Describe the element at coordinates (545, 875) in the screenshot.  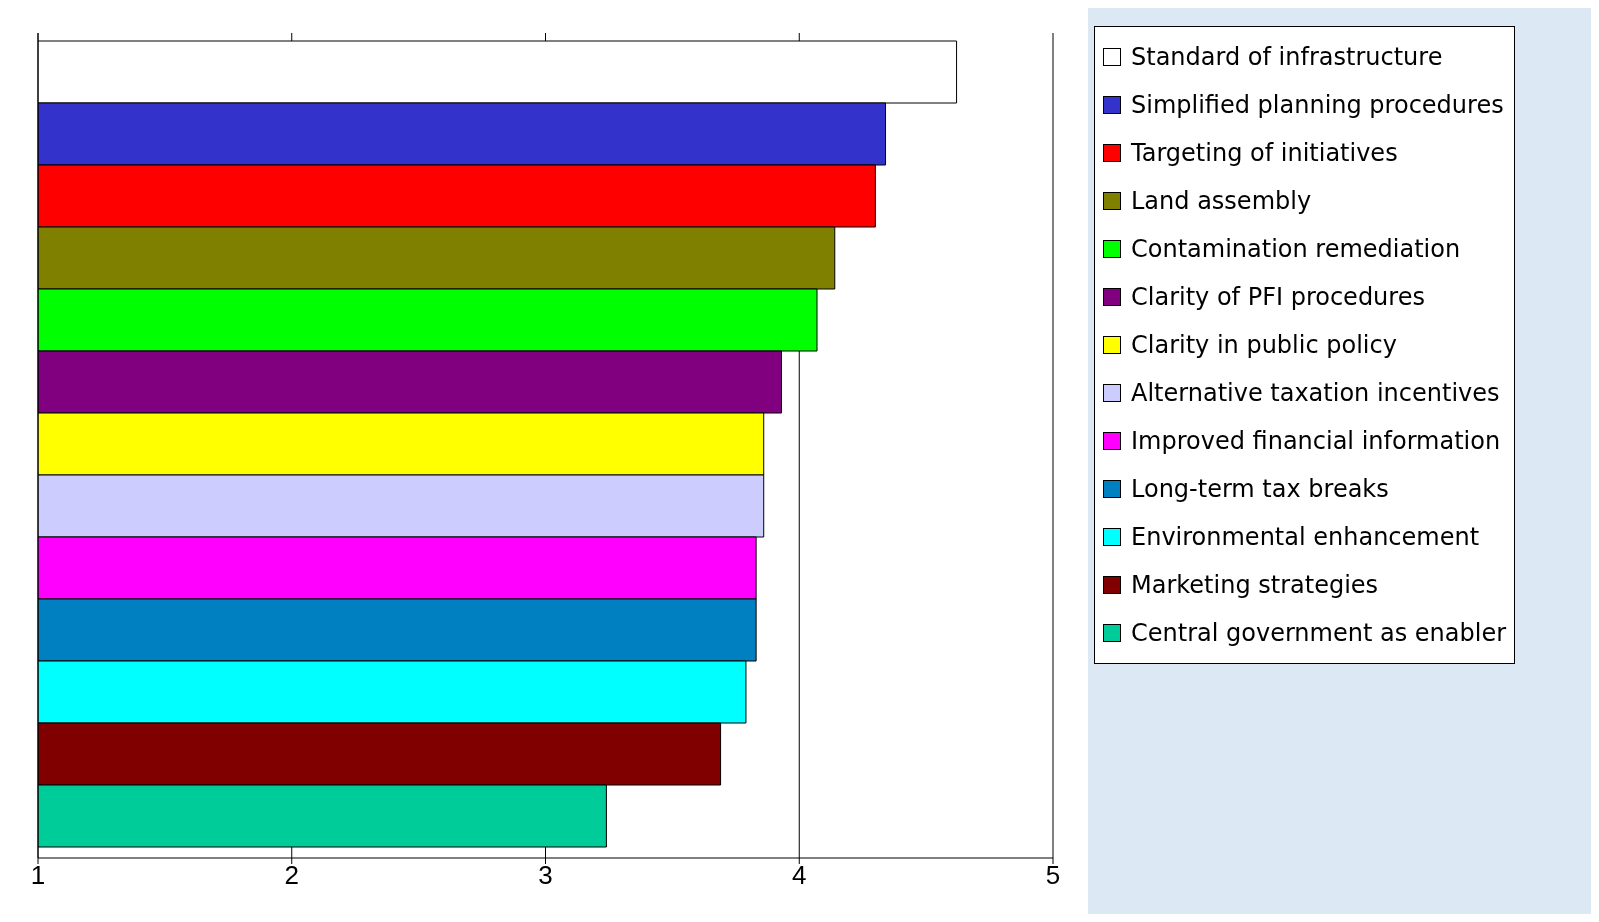
I see `x-tick-label: 3` at that location.